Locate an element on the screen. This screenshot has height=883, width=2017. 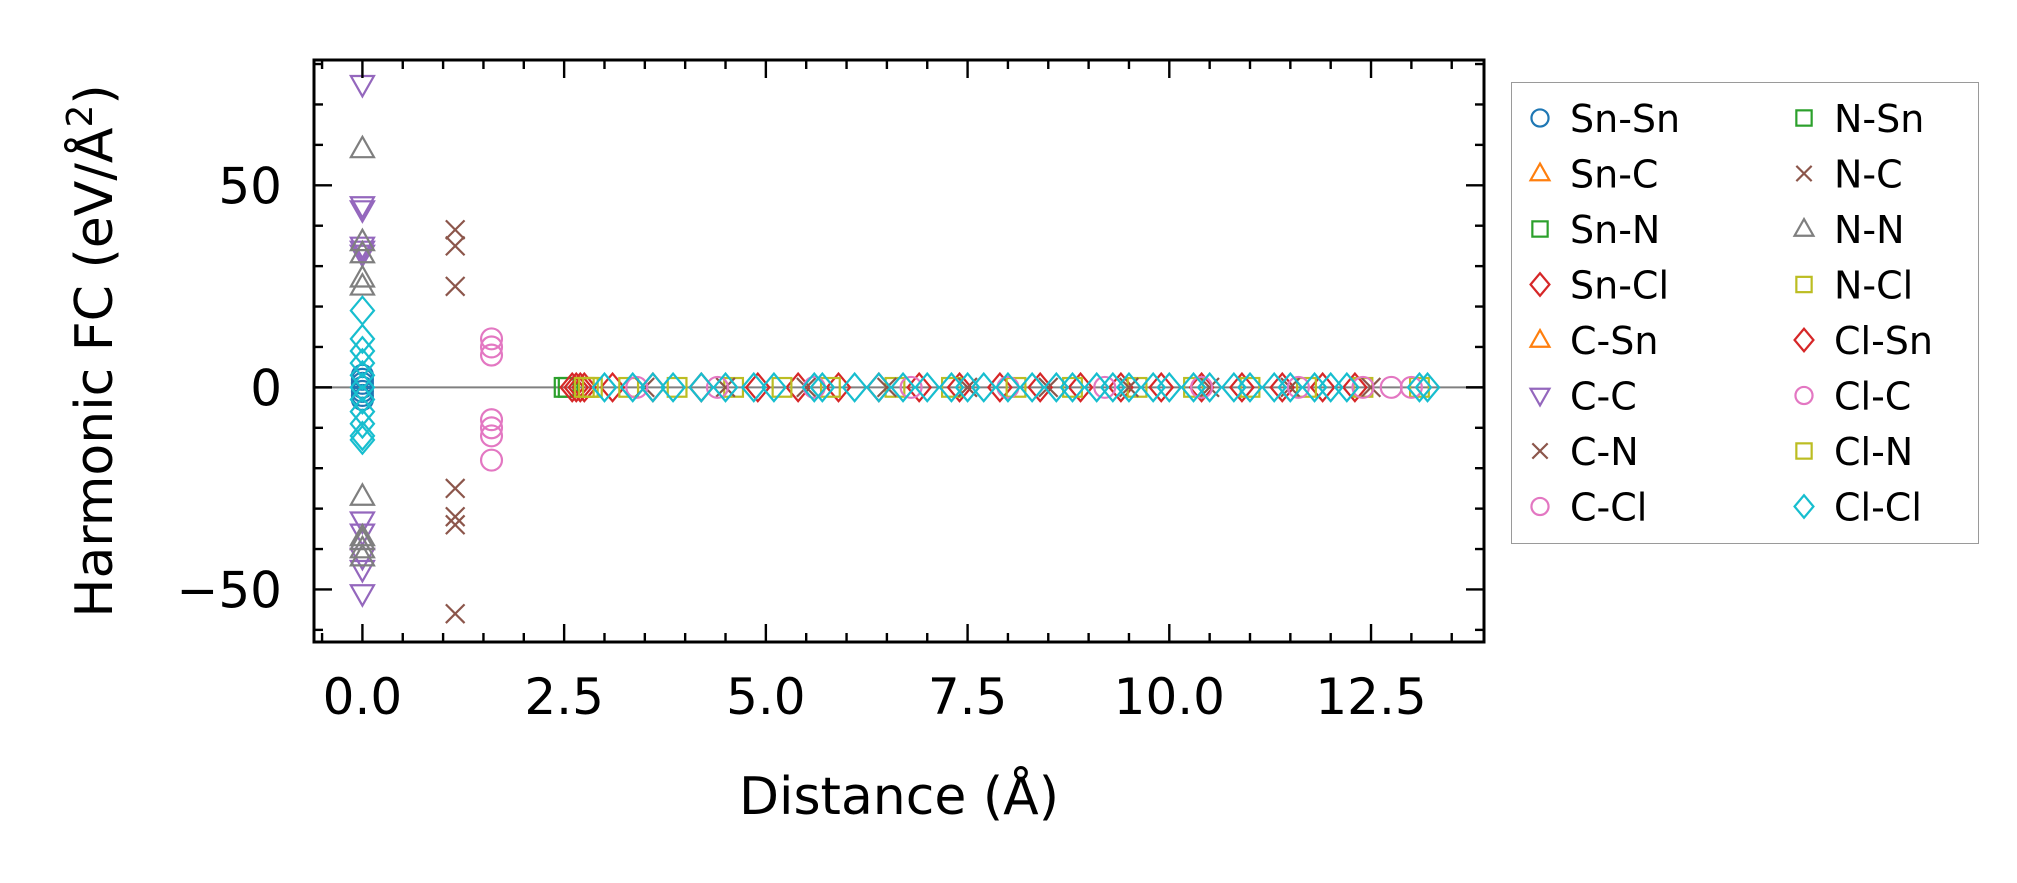
legend-marker-n-cl is located at coordinates (1804, 284).